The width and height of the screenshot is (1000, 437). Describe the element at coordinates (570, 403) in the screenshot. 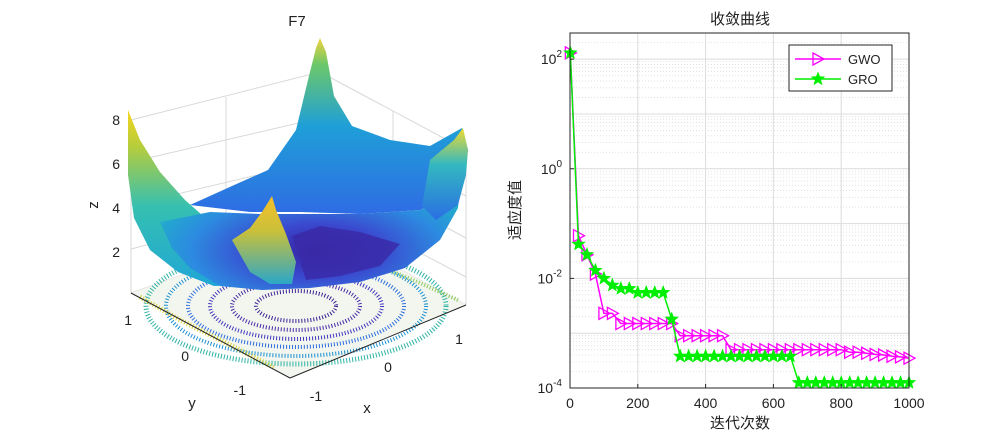

I see `x-tick-label: 0` at that location.